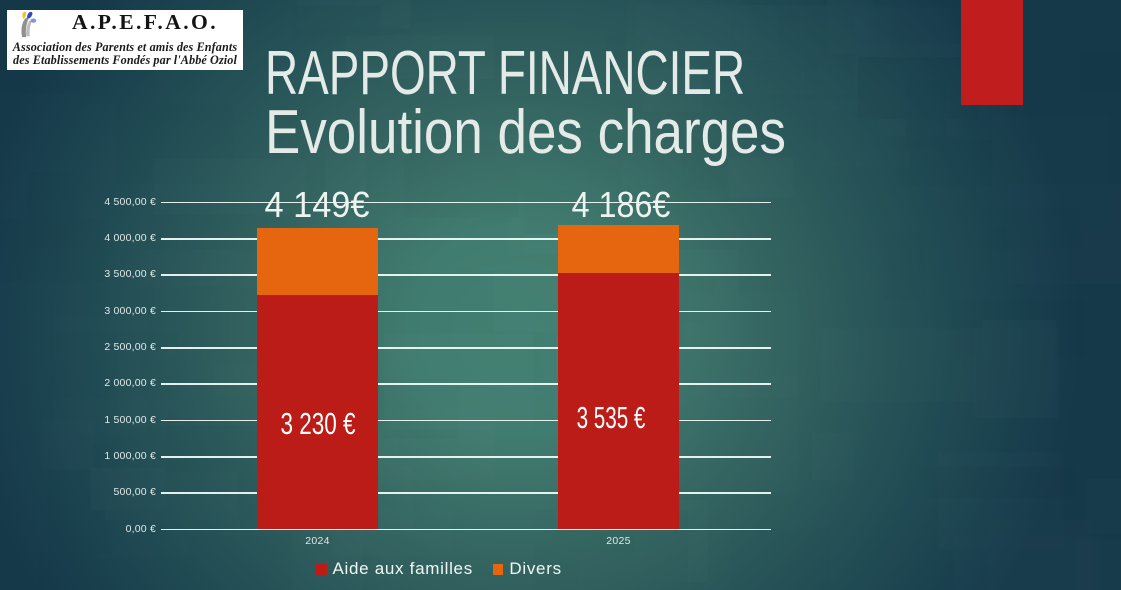  I want to click on bar-segment-series1-2025, so click(618, 401).